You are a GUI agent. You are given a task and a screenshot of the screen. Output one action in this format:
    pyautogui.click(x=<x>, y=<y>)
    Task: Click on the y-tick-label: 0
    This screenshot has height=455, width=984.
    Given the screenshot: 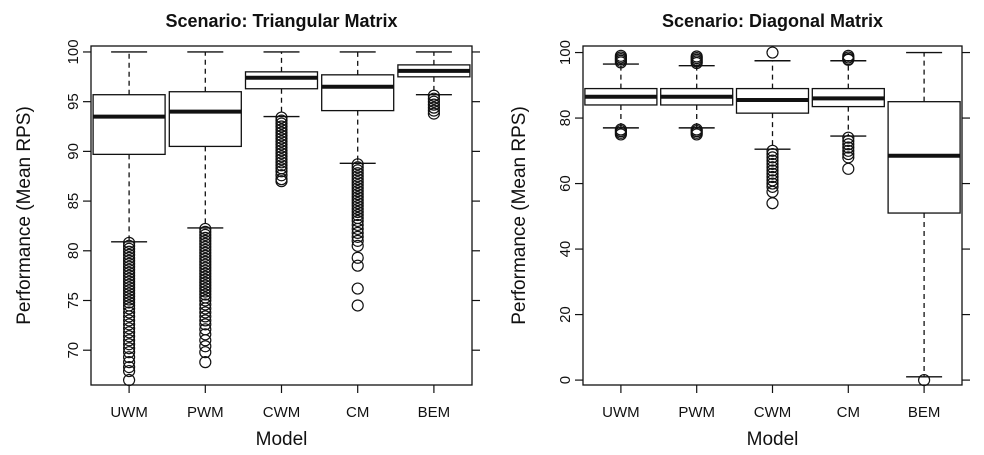 What is the action you would take?
    pyautogui.click(x=565, y=380)
    